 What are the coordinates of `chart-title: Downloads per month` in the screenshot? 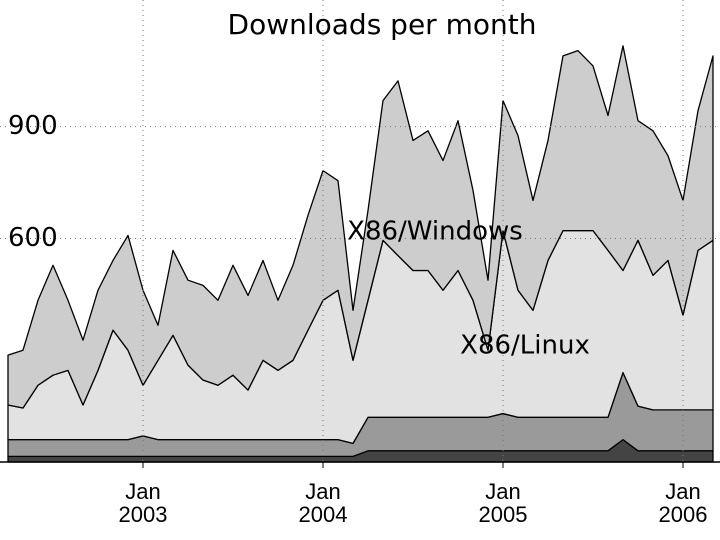 It's located at (382, 24).